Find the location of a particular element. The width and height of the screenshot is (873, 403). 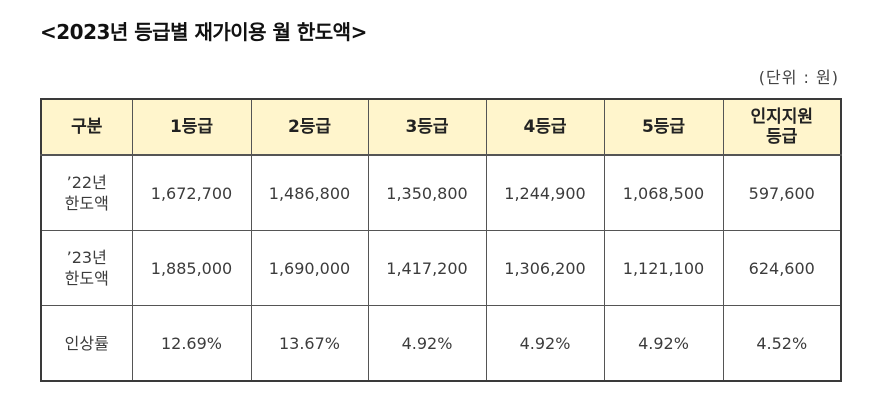

cell-2023-grade-5: 1,121,100 is located at coordinates (663, 268).